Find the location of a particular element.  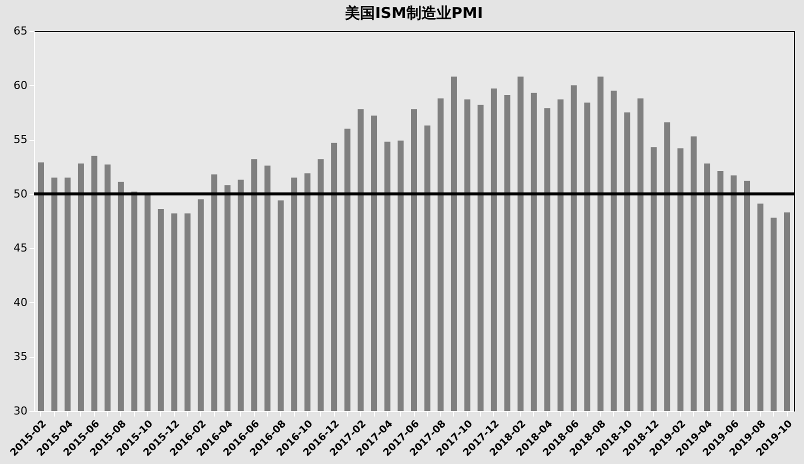

y-tick-label: 40 is located at coordinates (21, 302).